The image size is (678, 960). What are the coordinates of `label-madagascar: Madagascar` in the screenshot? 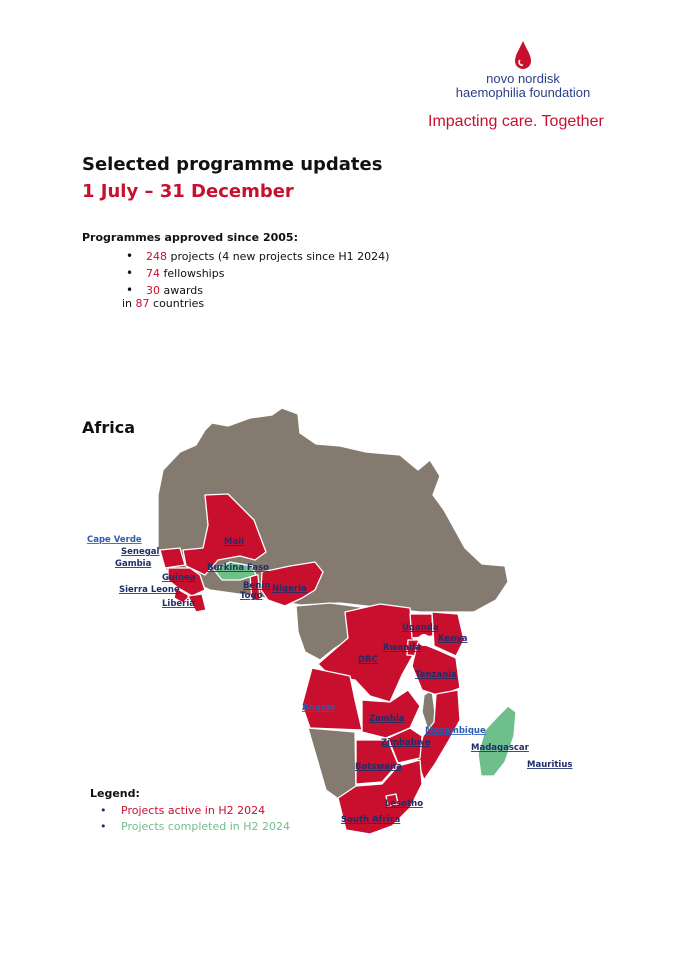 It's located at (500, 748).